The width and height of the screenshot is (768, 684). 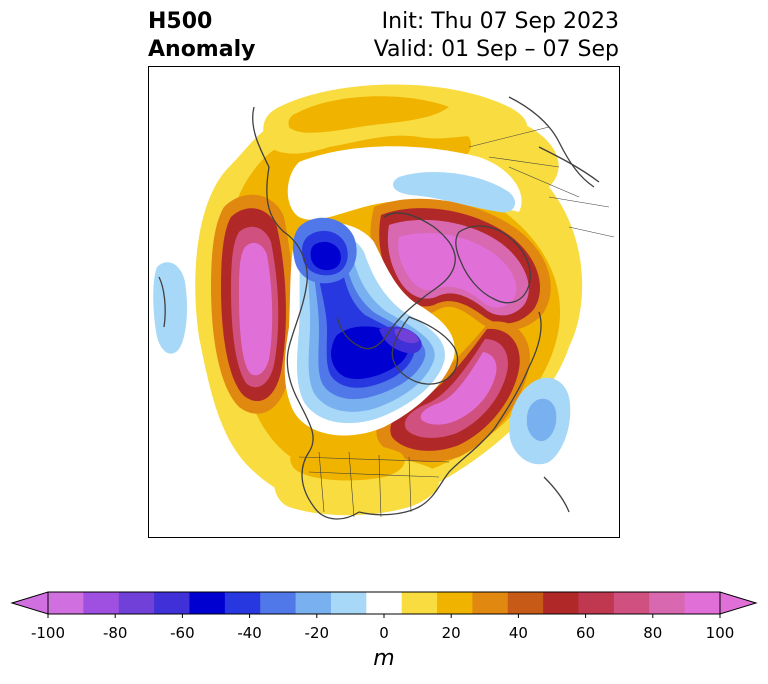 What do you see at coordinates (29, 603) in the screenshot?
I see `colorbar-extend-under` at bounding box center [29, 603].